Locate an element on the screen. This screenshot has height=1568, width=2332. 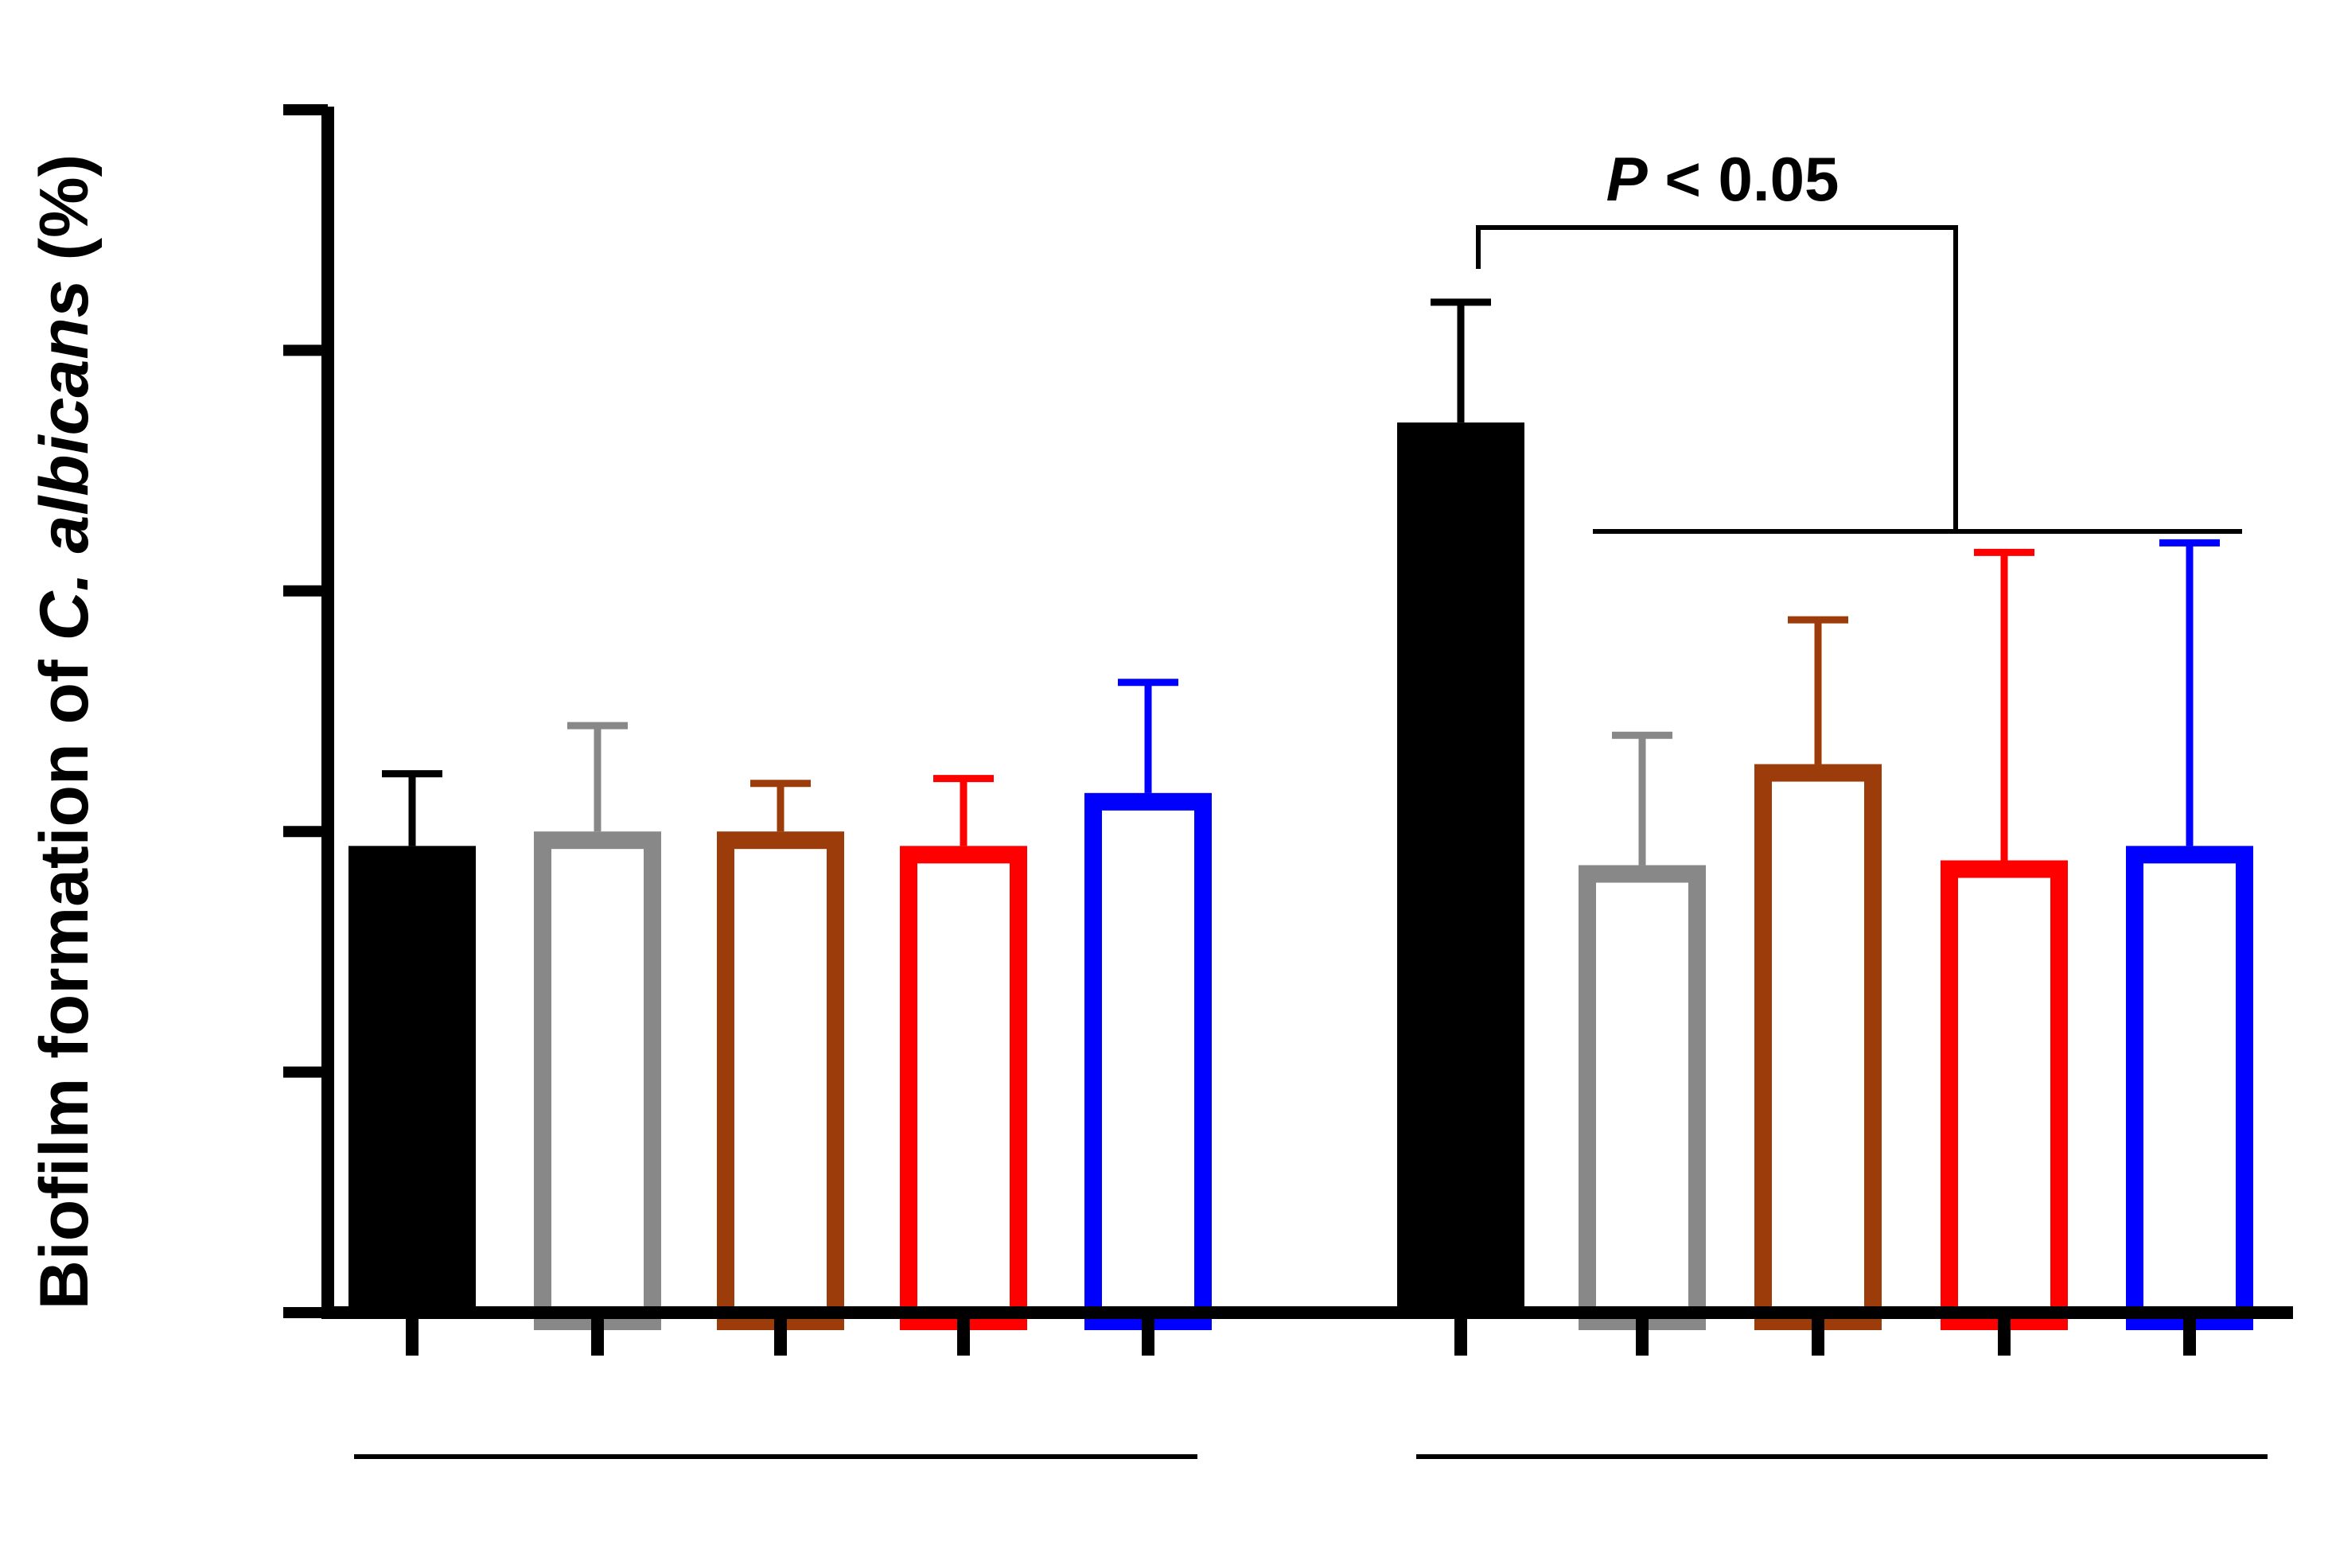
significance-label: P < 0.05 is located at coordinates (1723, 179).